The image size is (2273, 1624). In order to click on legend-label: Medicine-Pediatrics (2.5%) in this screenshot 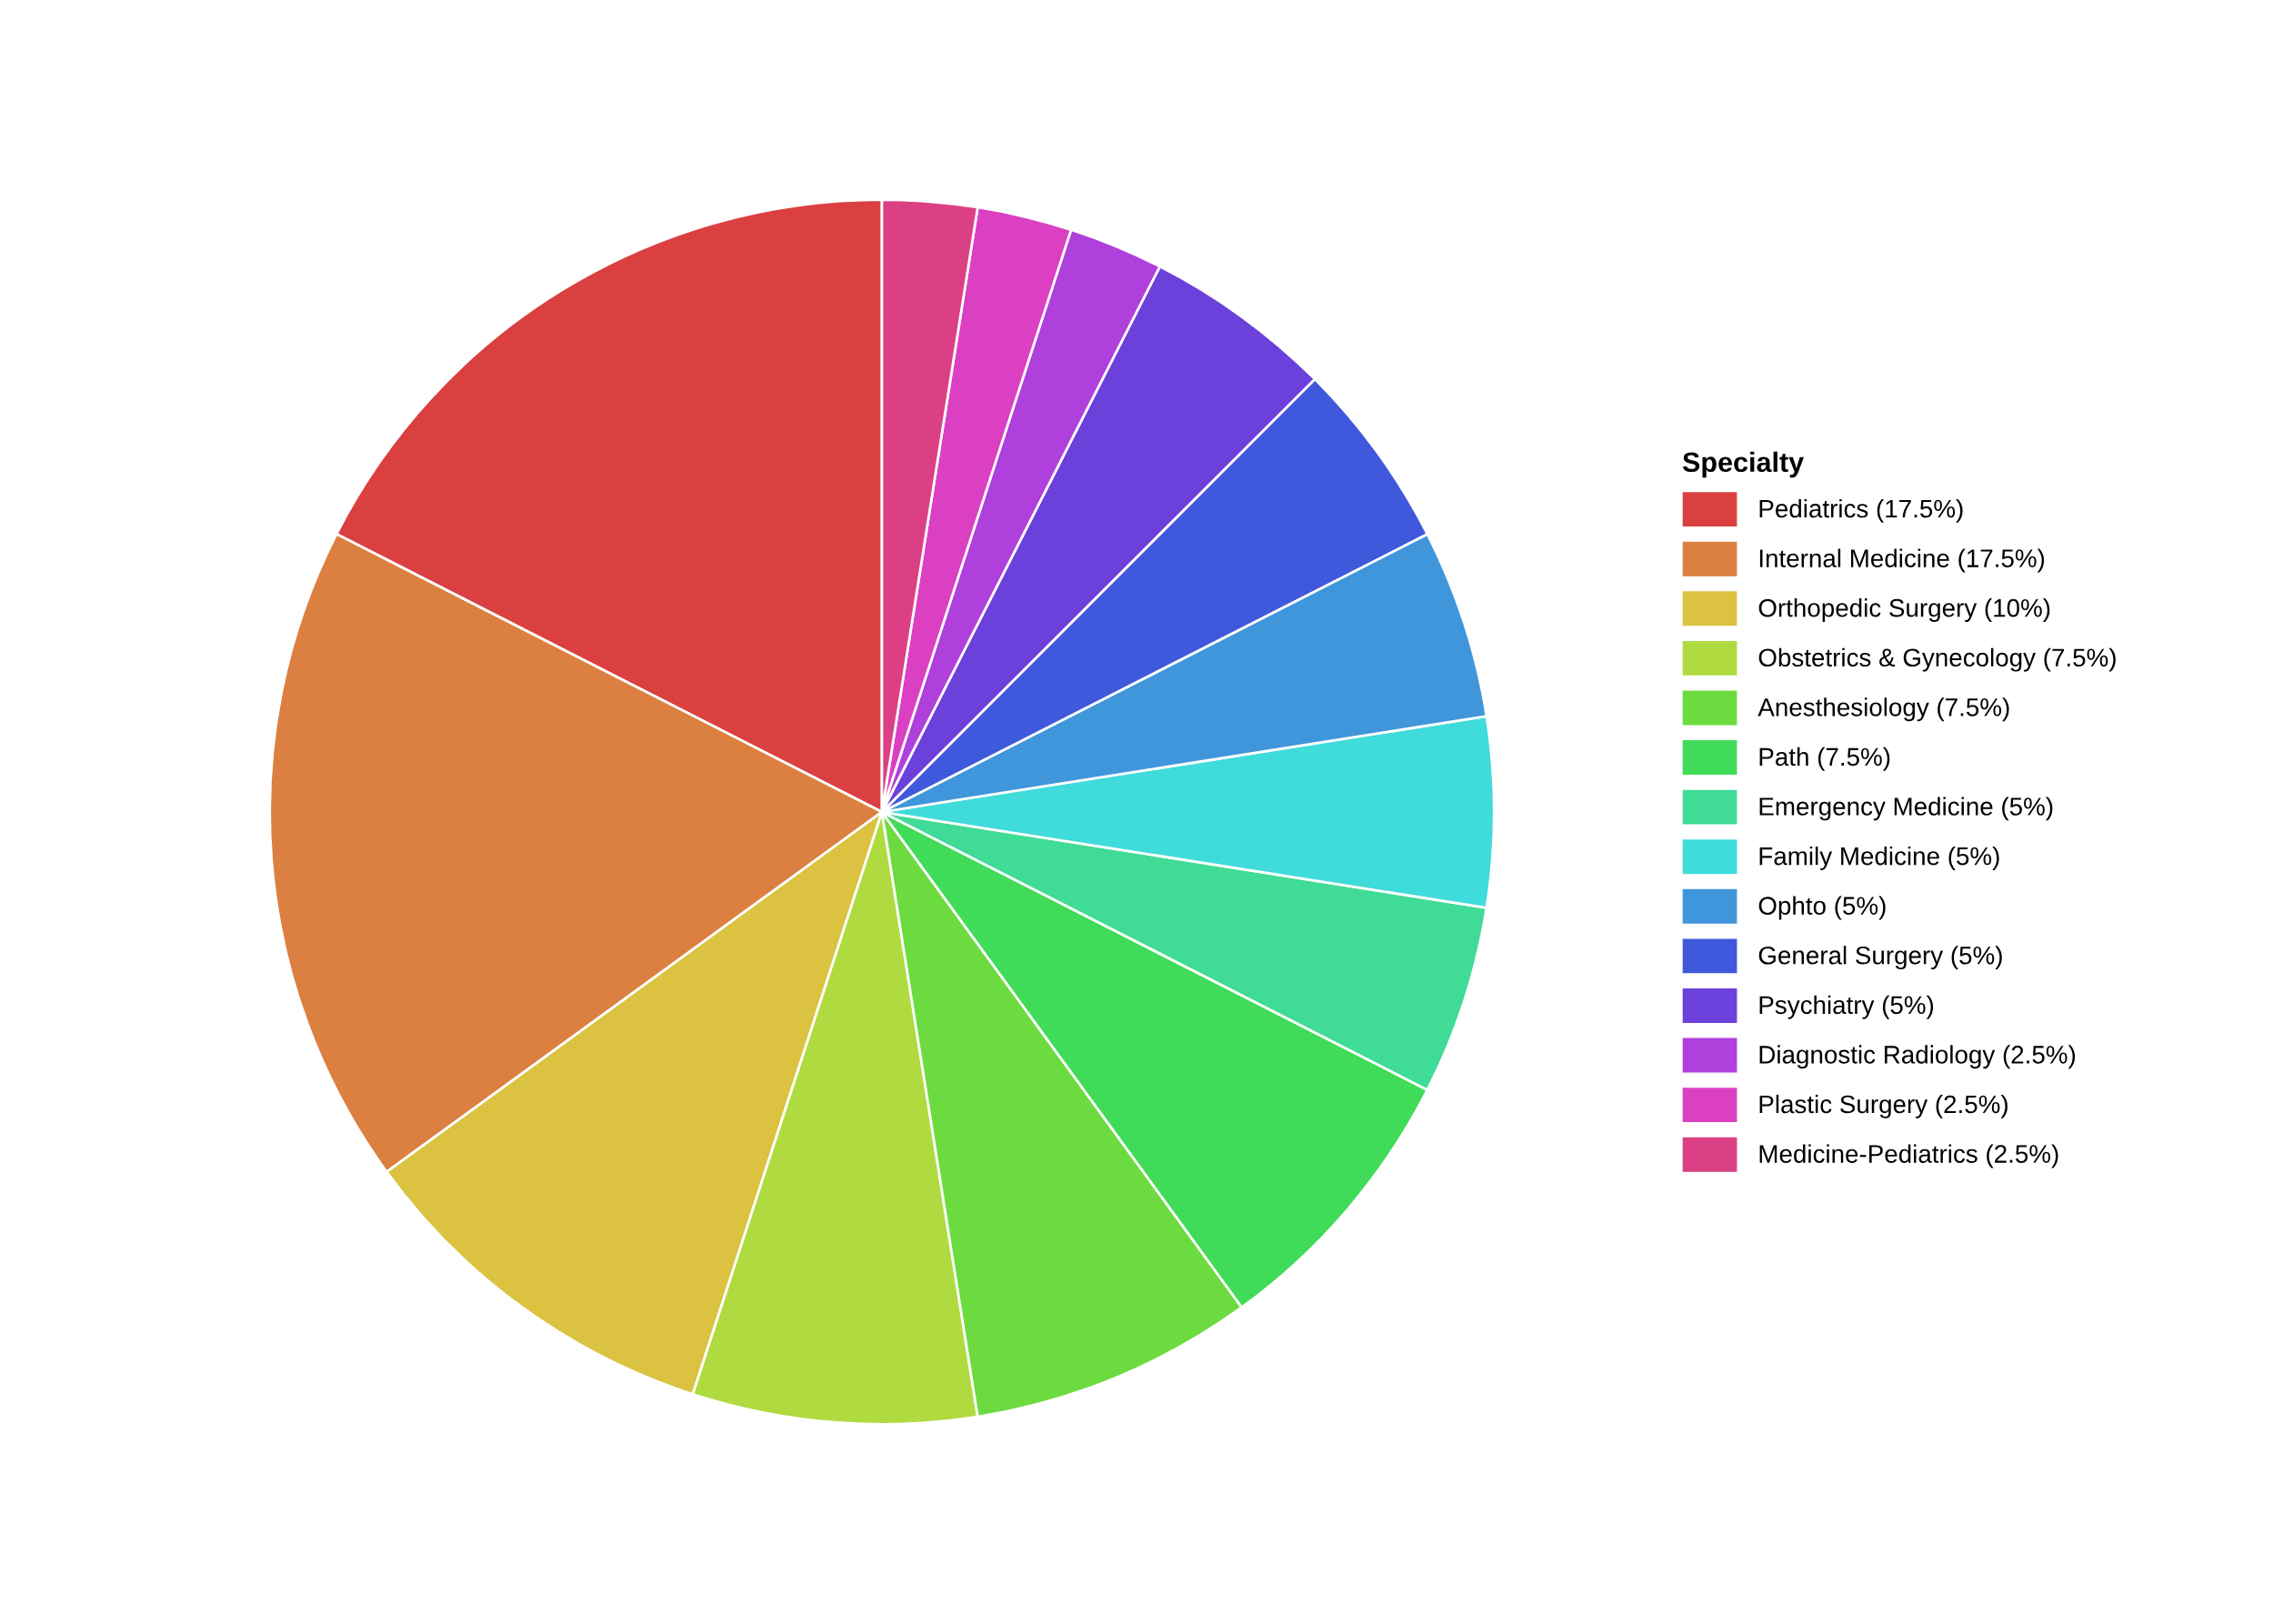, I will do `click(1908, 1156)`.